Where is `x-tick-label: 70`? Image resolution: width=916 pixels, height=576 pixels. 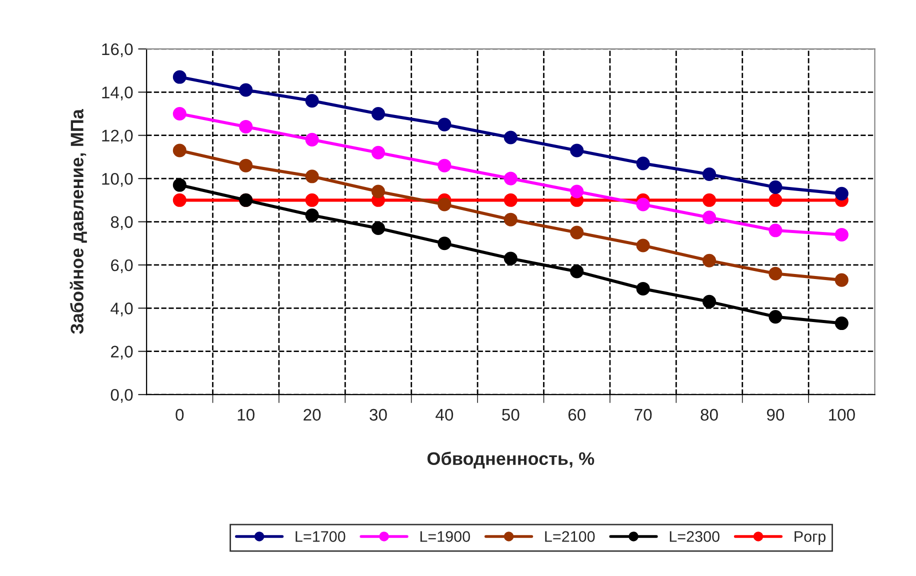 x-tick-label: 70 is located at coordinates (643, 414).